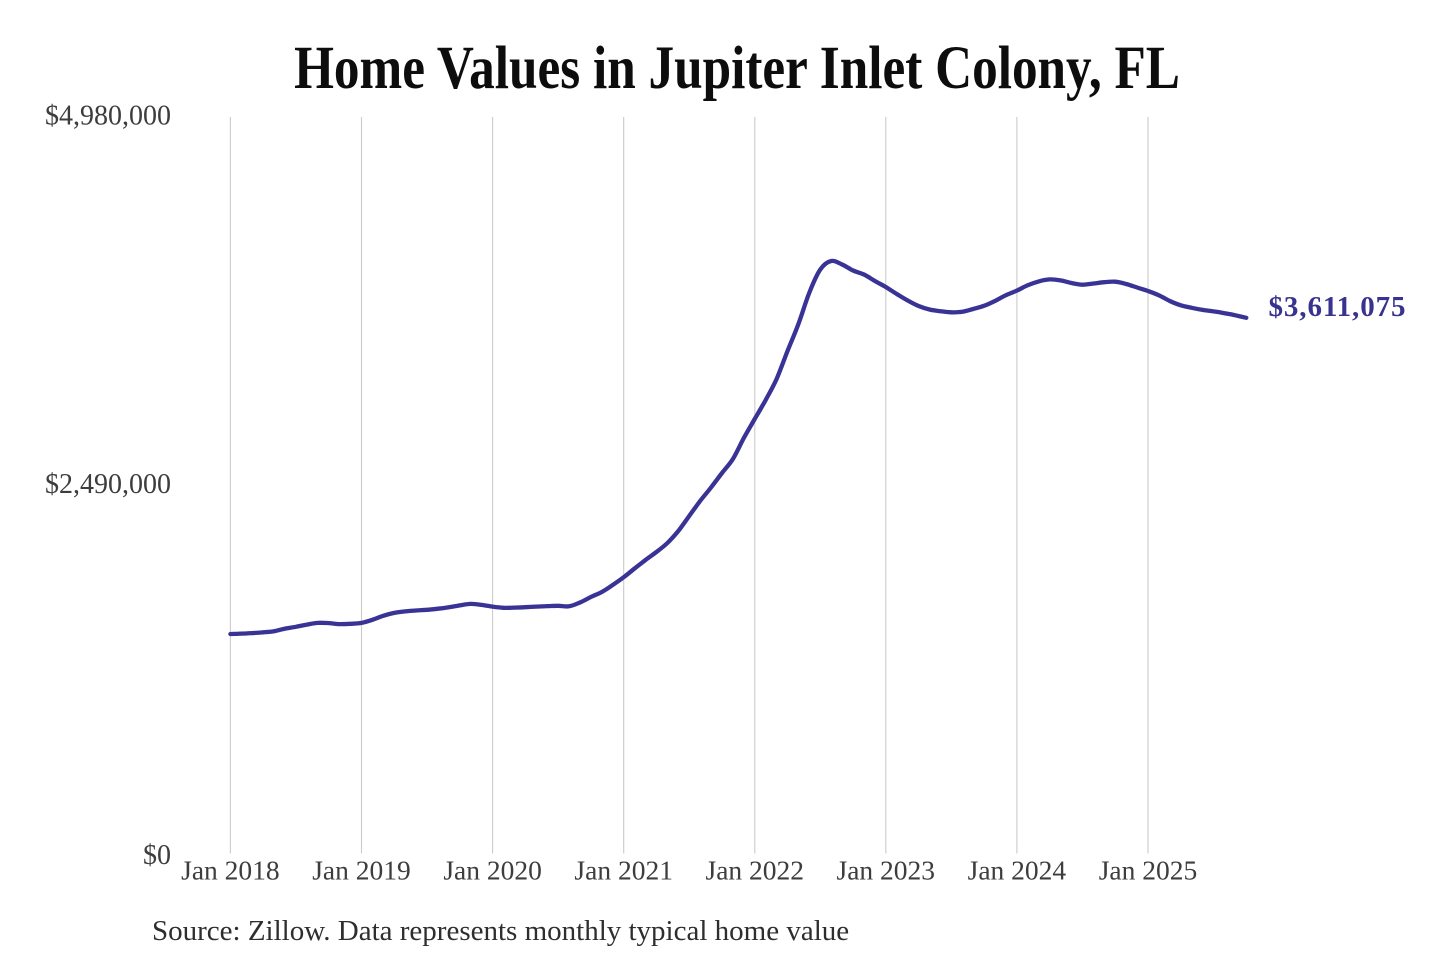  Describe the element at coordinates (737, 68) in the screenshot. I see `svg-text:Home Values in Jupiter Inlet C: Home Values in Jupiter Inlet Colony, FL` at that location.